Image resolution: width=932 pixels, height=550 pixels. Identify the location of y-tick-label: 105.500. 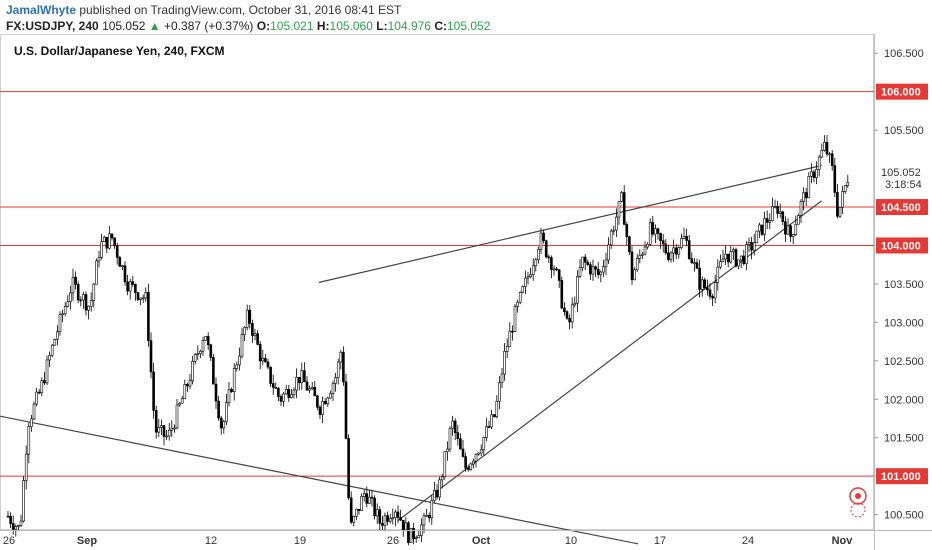
(904, 131).